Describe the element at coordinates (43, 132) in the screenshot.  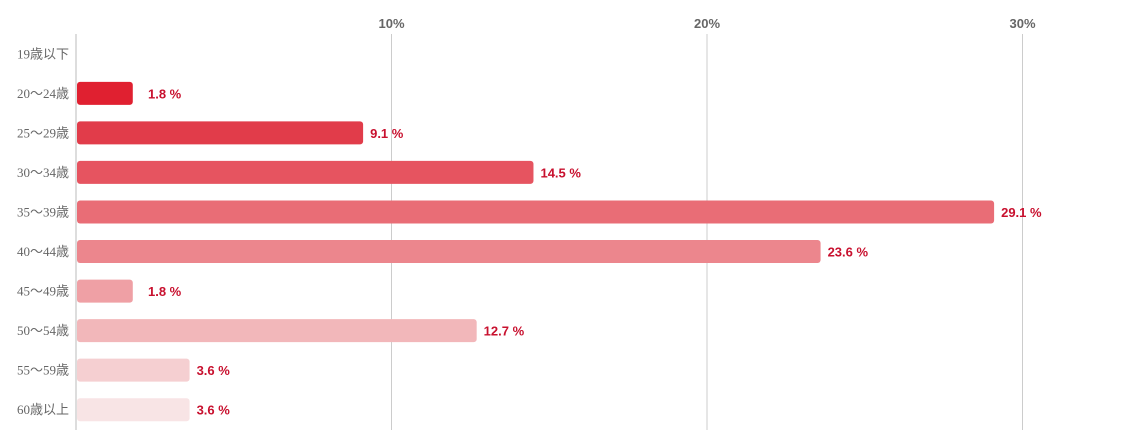
I see `category-label: 25〜29歳` at that location.